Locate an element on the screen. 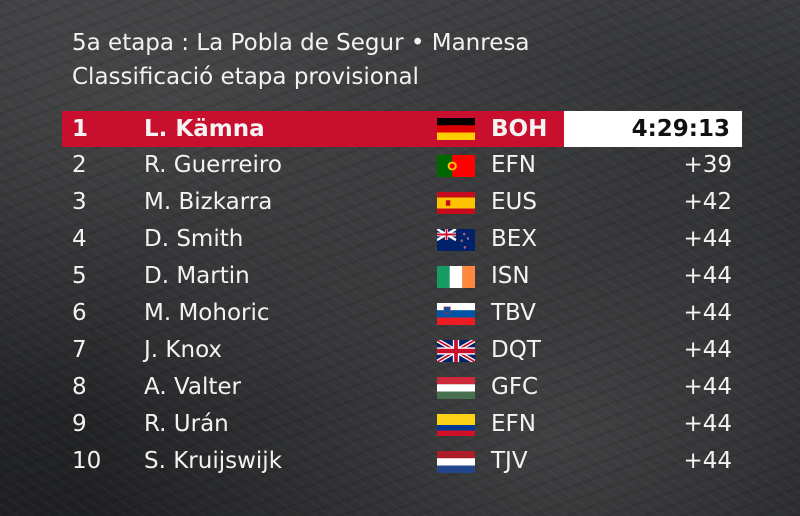 The image size is (800, 516). ireland-flag is located at coordinates (456, 277).